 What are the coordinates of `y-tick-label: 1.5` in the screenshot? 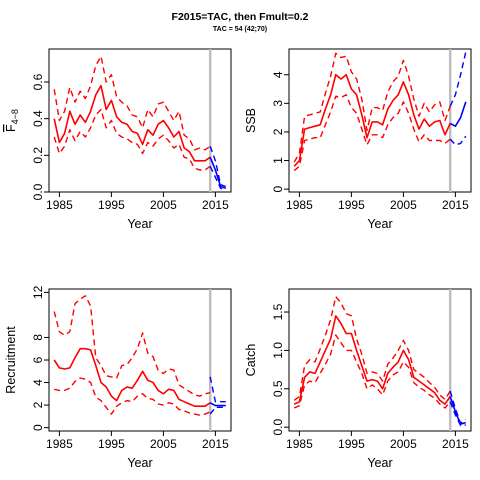 It's located at (278, 311).